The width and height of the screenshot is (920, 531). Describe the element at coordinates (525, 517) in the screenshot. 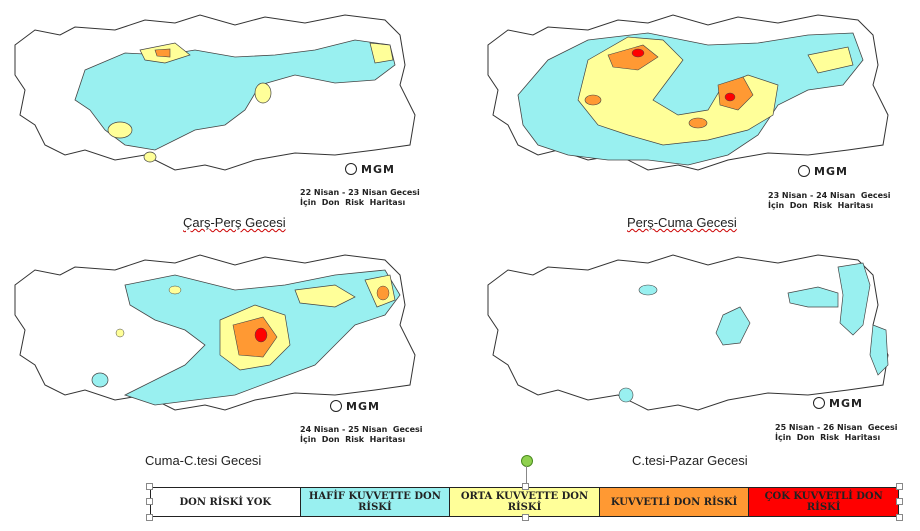

I see `resize-handle-bc` at that location.